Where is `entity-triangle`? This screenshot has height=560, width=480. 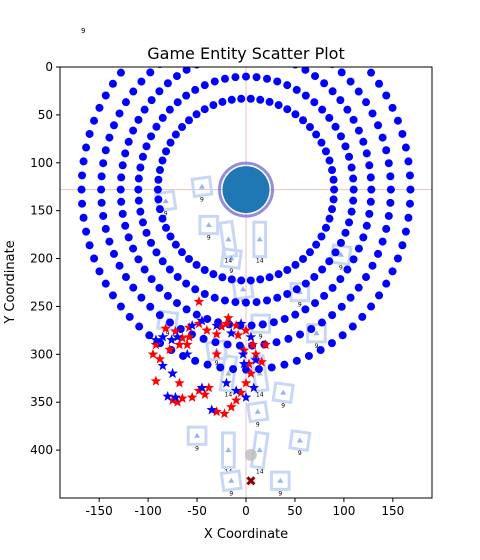
entity-triangle is located at coordinates (259, 450).